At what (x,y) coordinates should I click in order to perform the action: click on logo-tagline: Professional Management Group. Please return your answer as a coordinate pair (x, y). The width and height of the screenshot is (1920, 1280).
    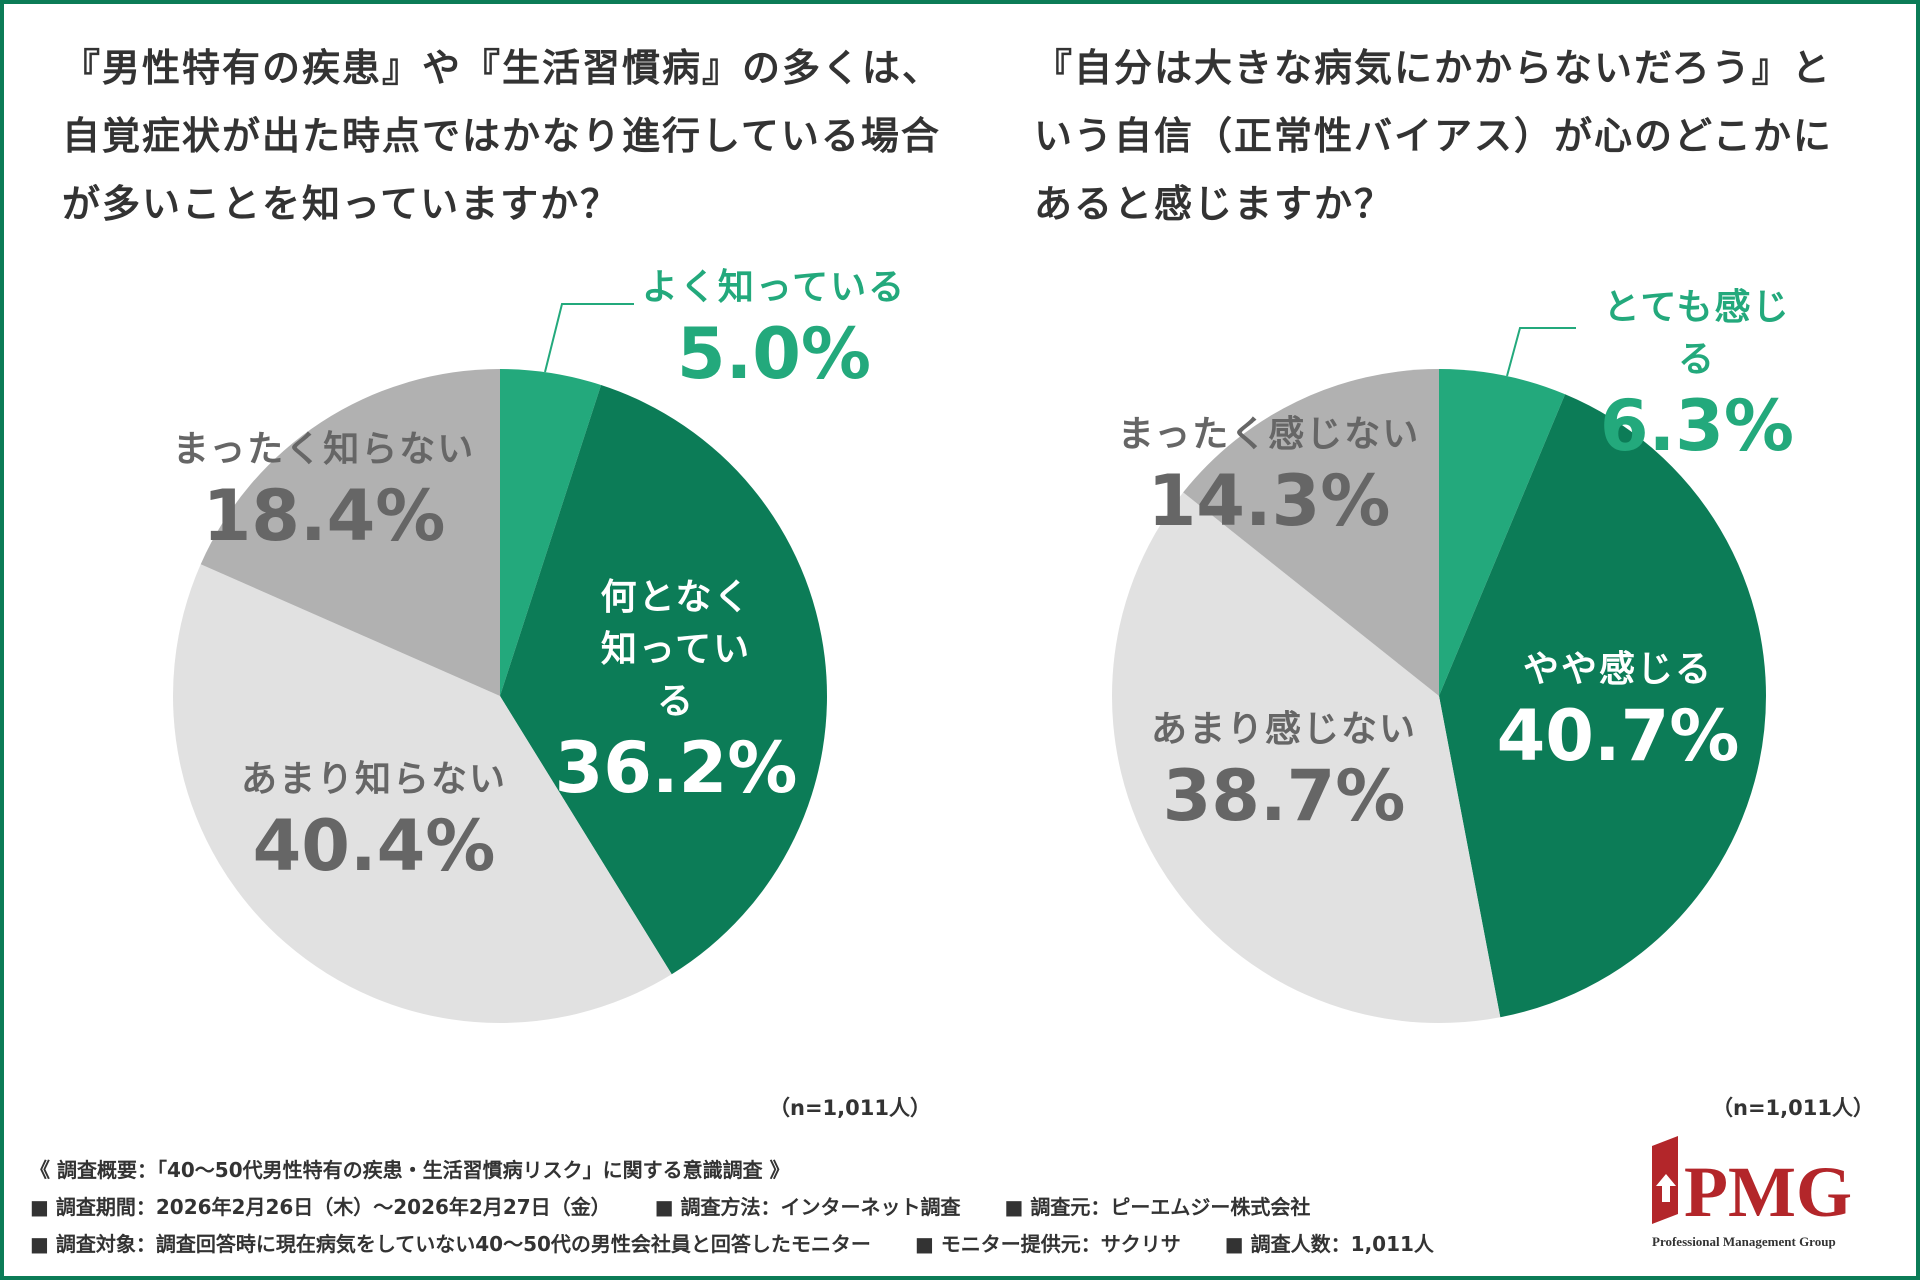
    Looking at the image, I should click on (1744, 1241).